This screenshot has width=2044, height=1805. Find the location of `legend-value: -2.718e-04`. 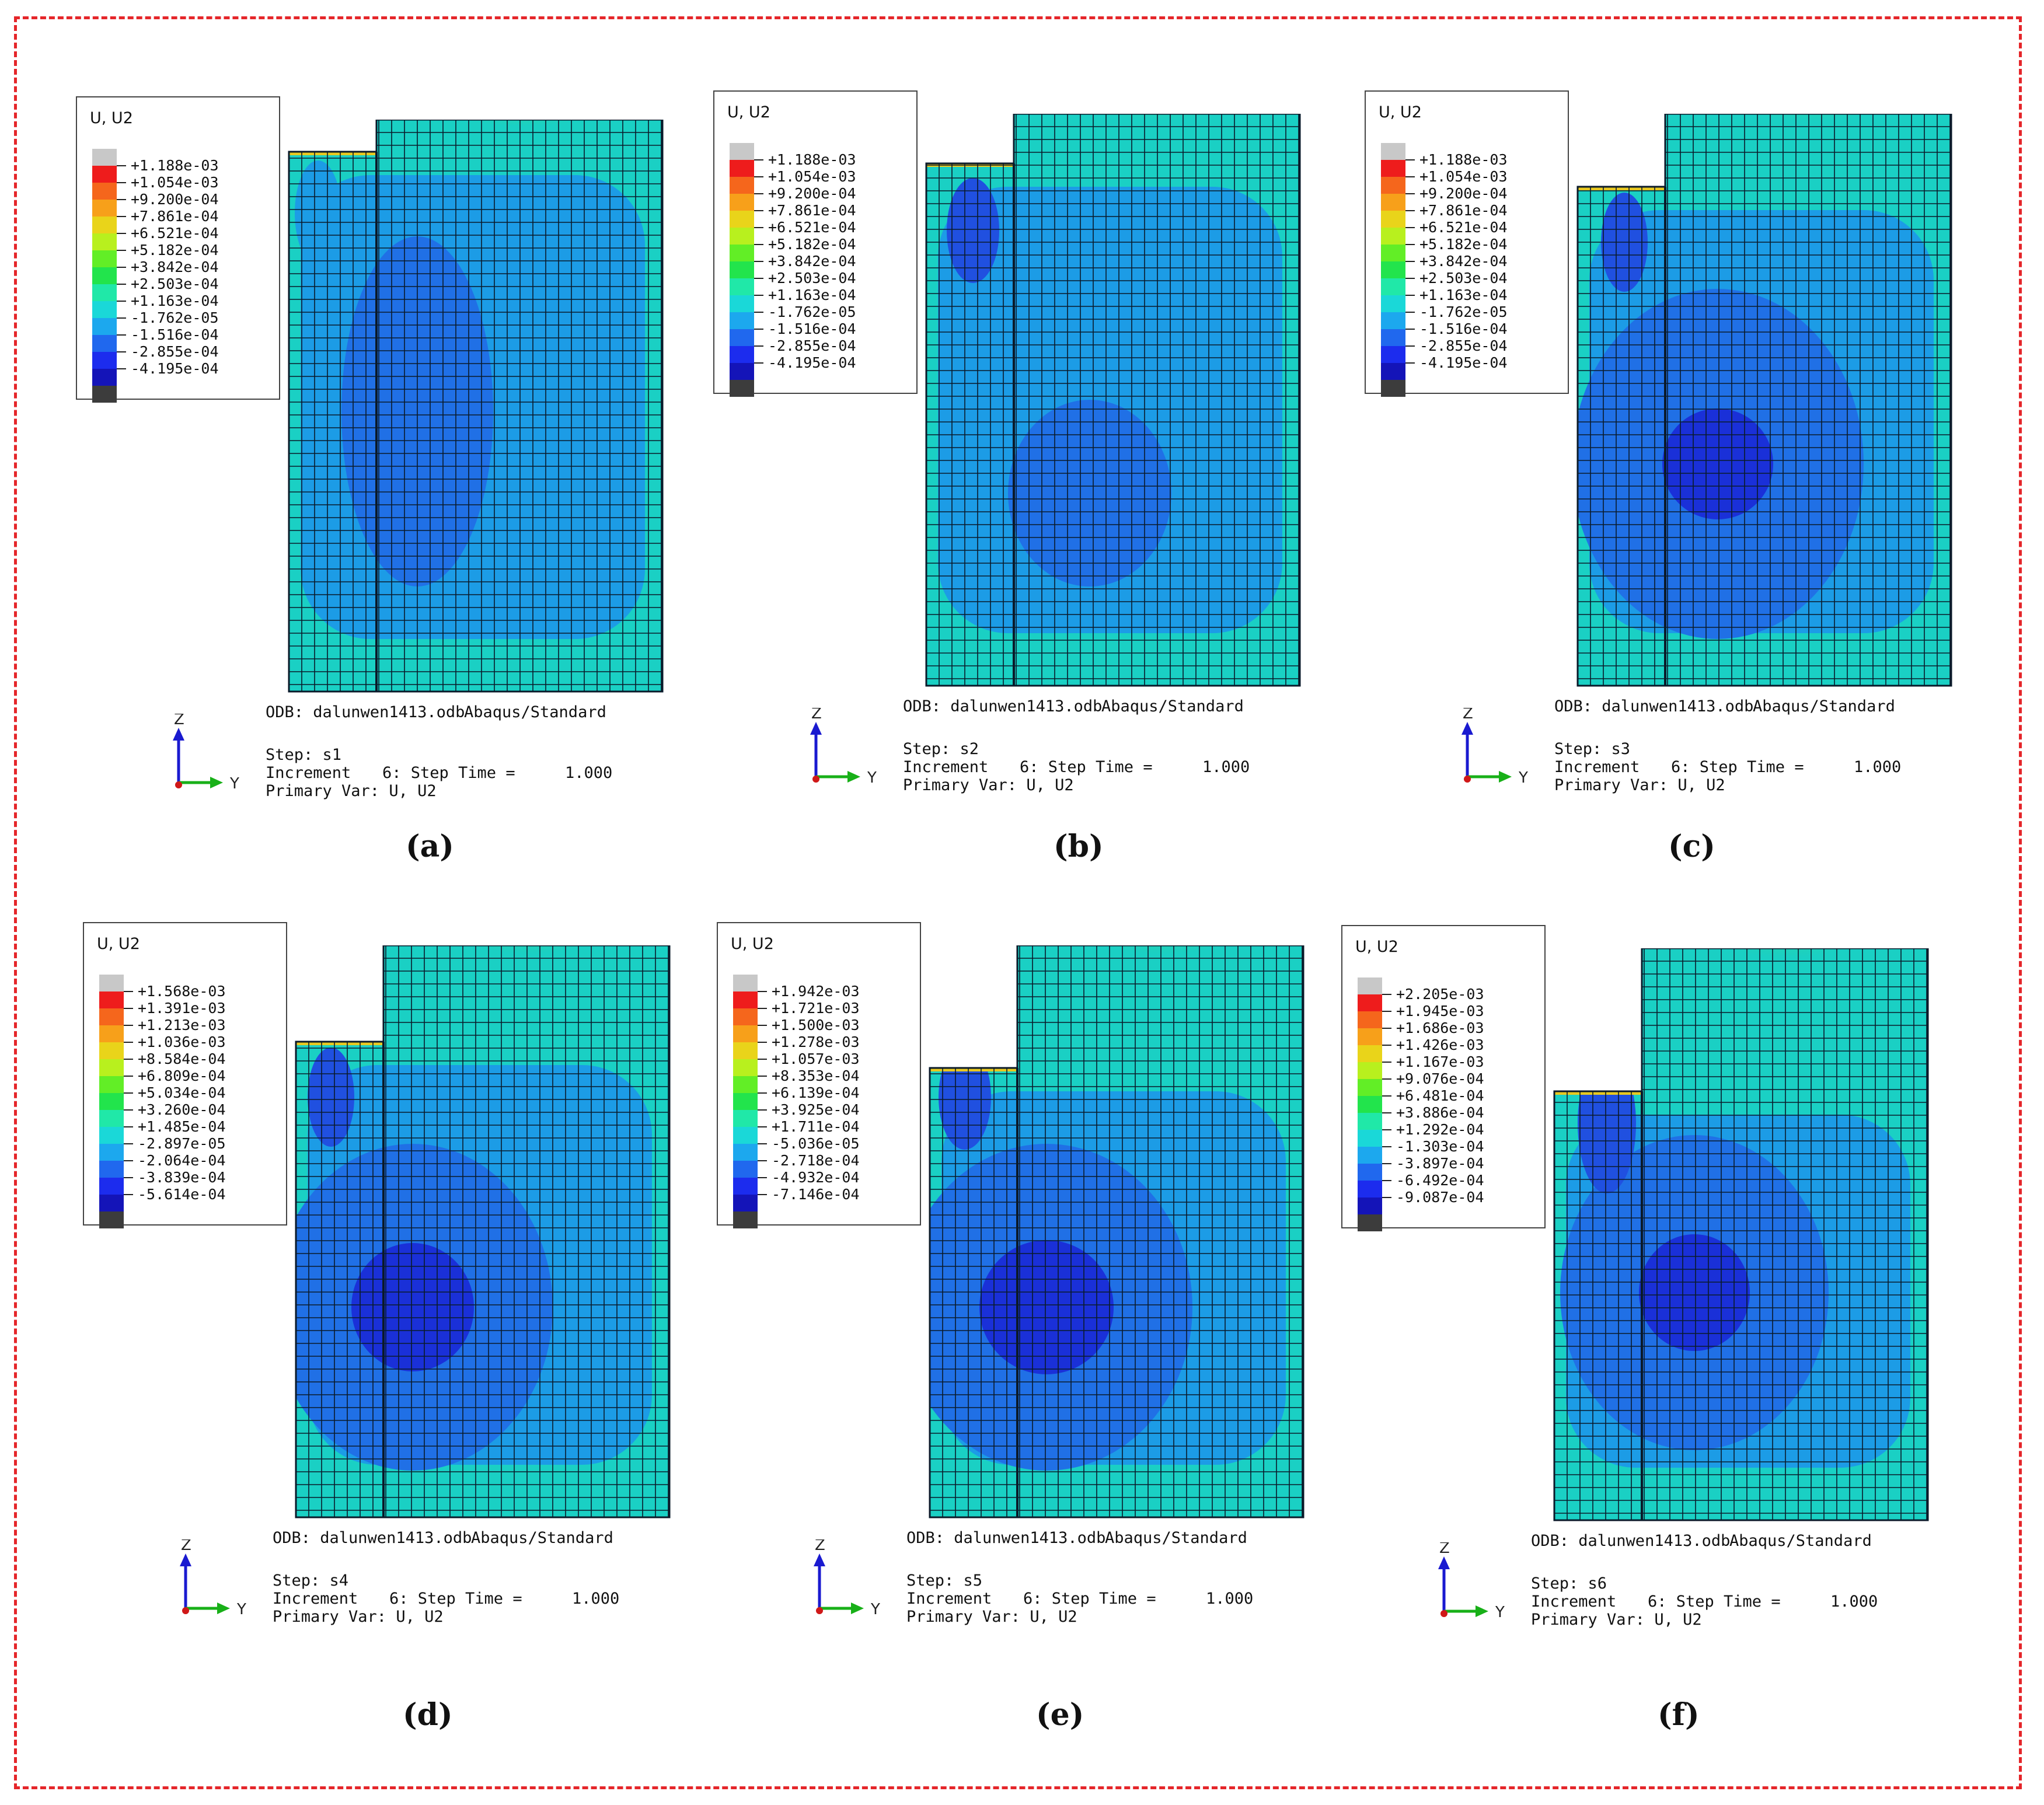

legend-value: -2.718e-04 is located at coordinates (816, 1160).